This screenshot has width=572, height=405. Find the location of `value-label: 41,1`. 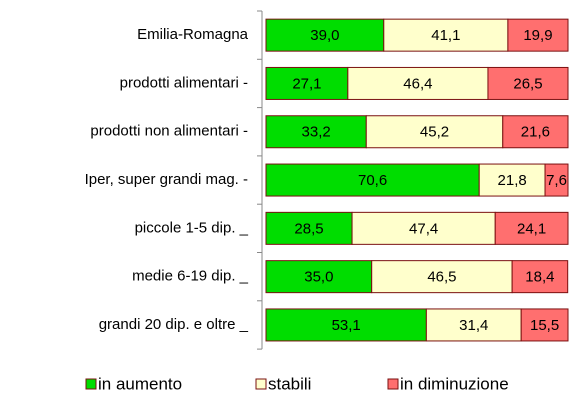

value-label: 41,1 is located at coordinates (445, 35).